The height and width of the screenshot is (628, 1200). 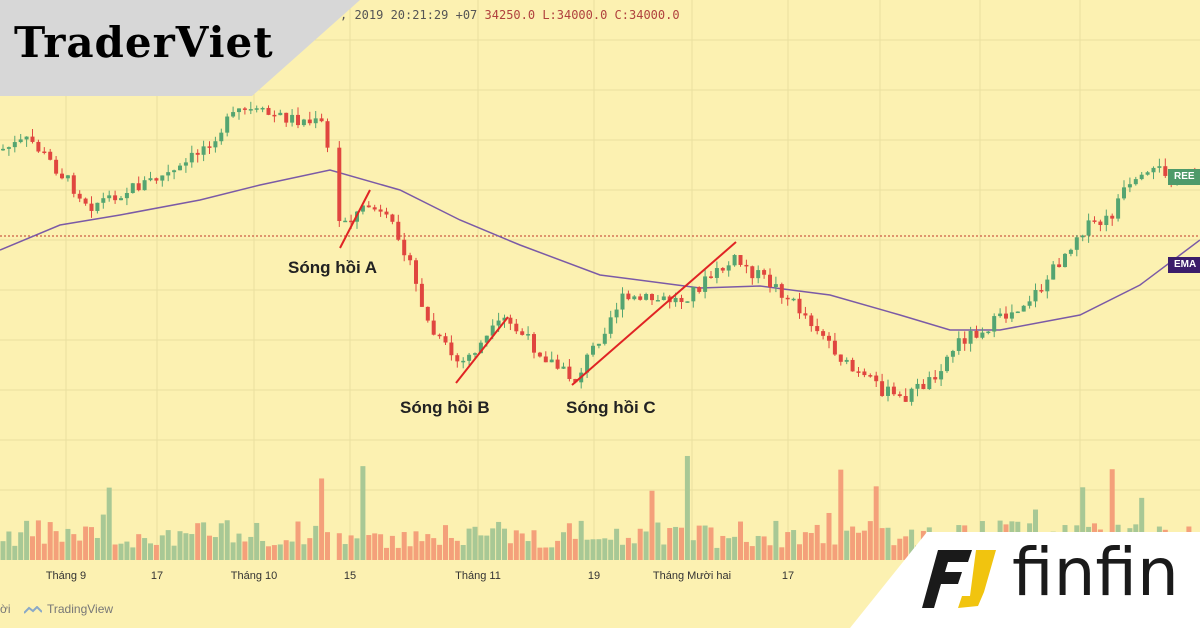 What do you see at coordinates (144, 42) in the screenshot?
I see `traderviet-logo: TraderViet` at bounding box center [144, 42].